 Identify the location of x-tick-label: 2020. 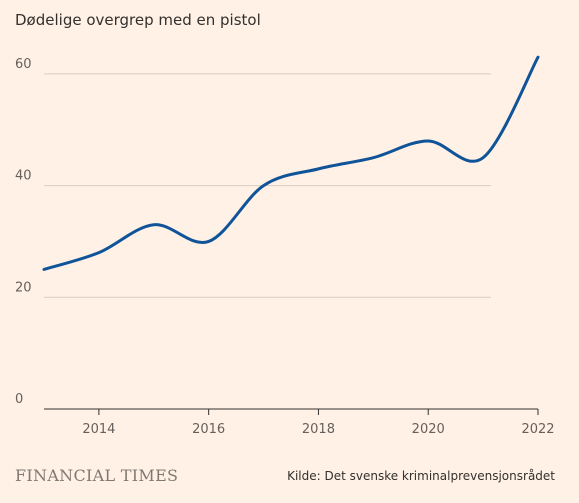
(428, 429).